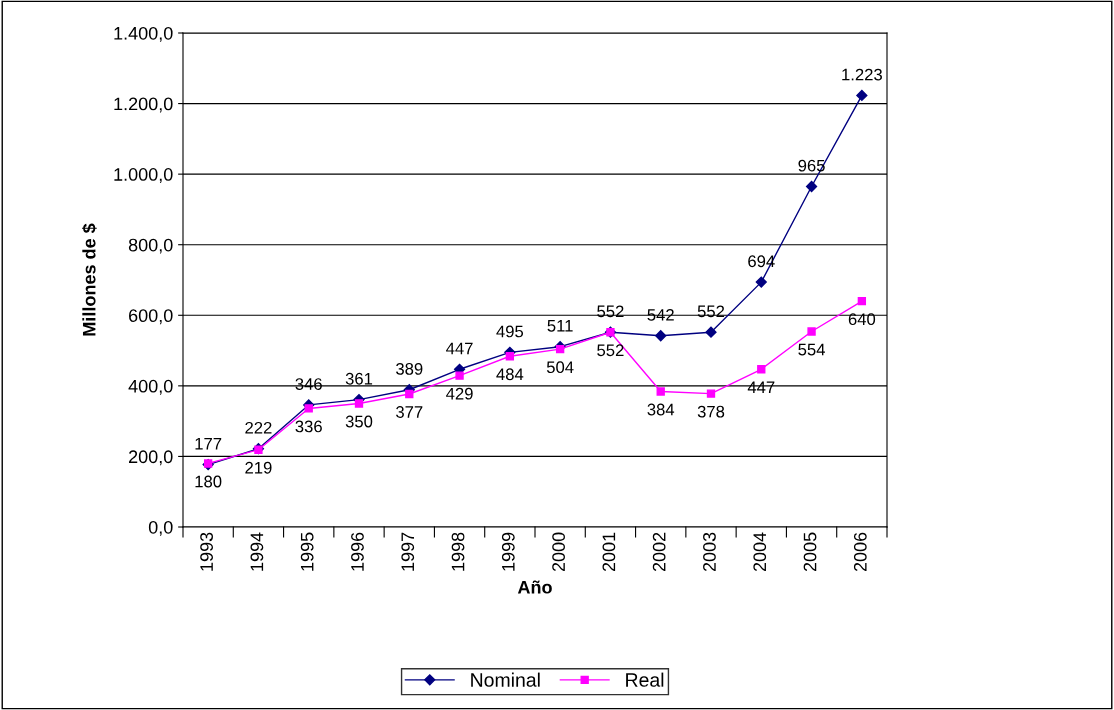  What do you see at coordinates (534, 587) in the screenshot?
I see `x-axis-title: Año` at bounding box center [534, 587].